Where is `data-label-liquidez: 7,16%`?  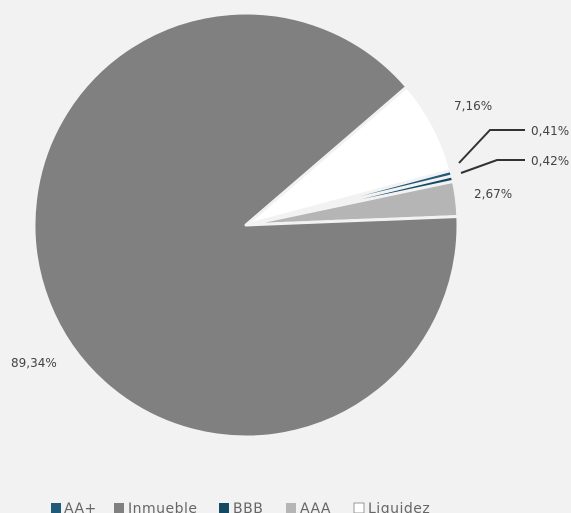 data-label-liquidez: 7,16% is located at coordinates (473, 106).